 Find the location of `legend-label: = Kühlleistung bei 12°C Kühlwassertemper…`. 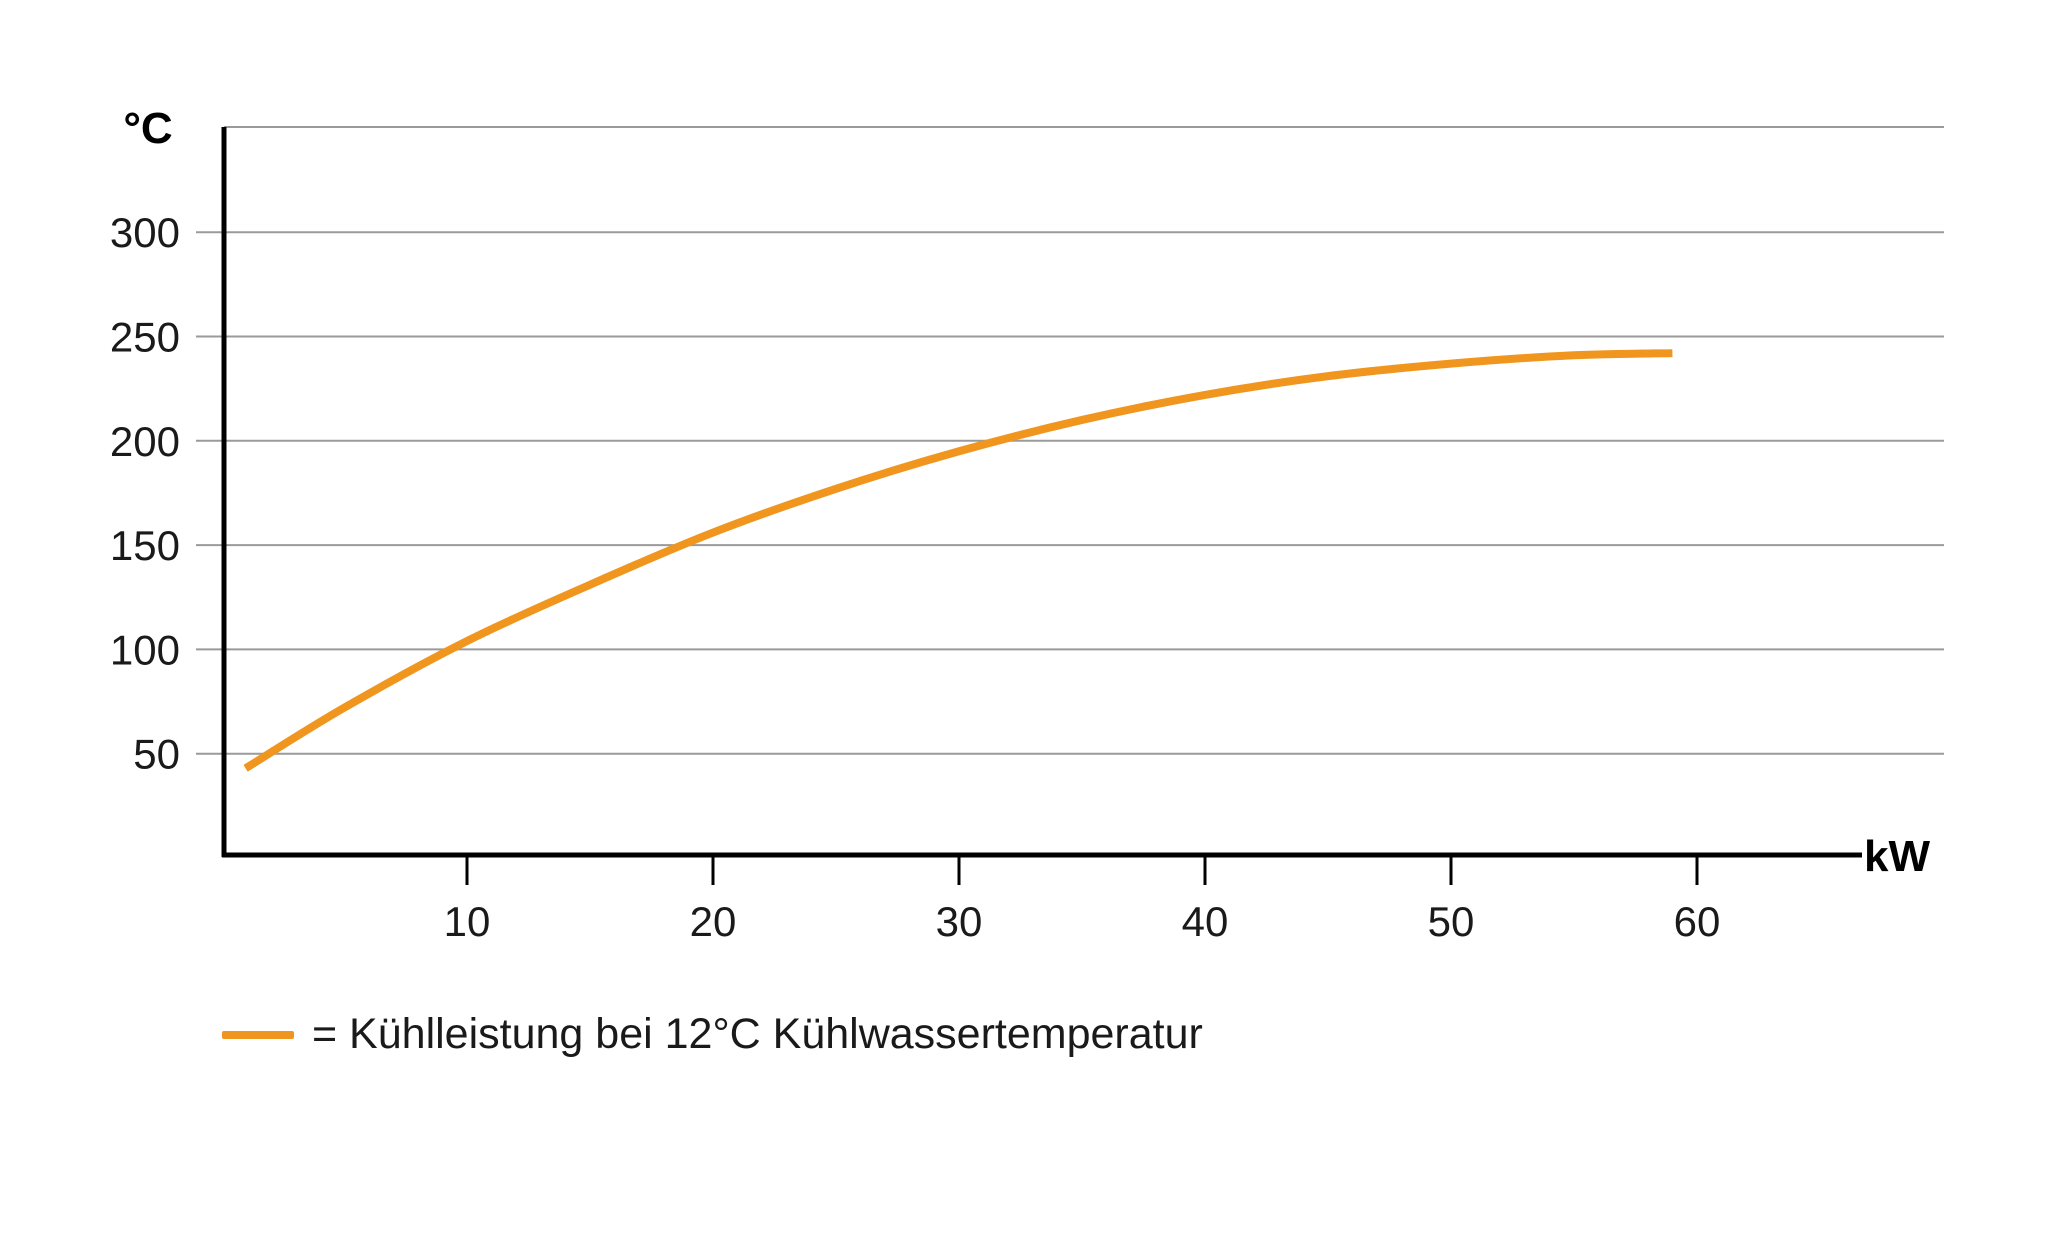

legend-label: = Kühlleistung bei 12°C Kühlwassertemper… is located at coordinates (757, 1034).